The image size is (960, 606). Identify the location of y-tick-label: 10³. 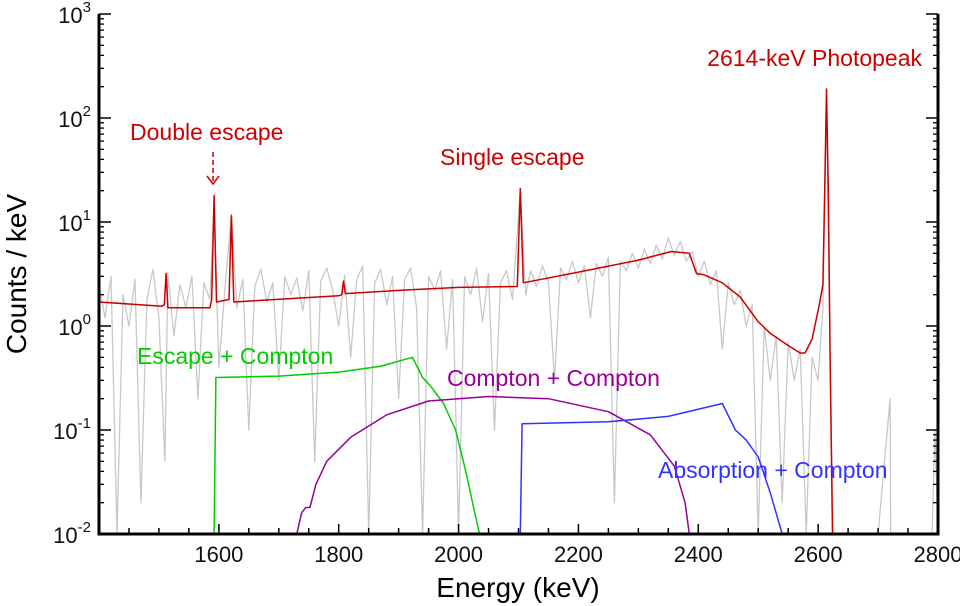
(74, 14).